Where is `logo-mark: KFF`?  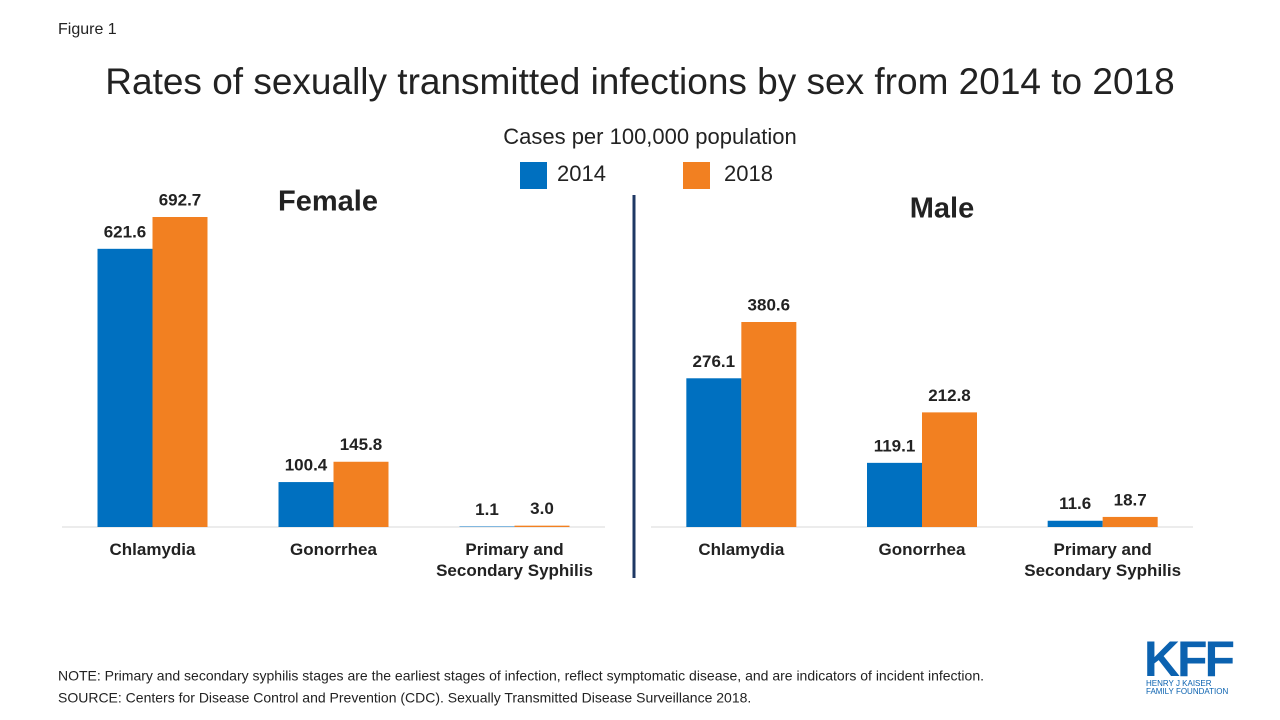
logo-mark: KFF is located at coordinates (1189, 659).